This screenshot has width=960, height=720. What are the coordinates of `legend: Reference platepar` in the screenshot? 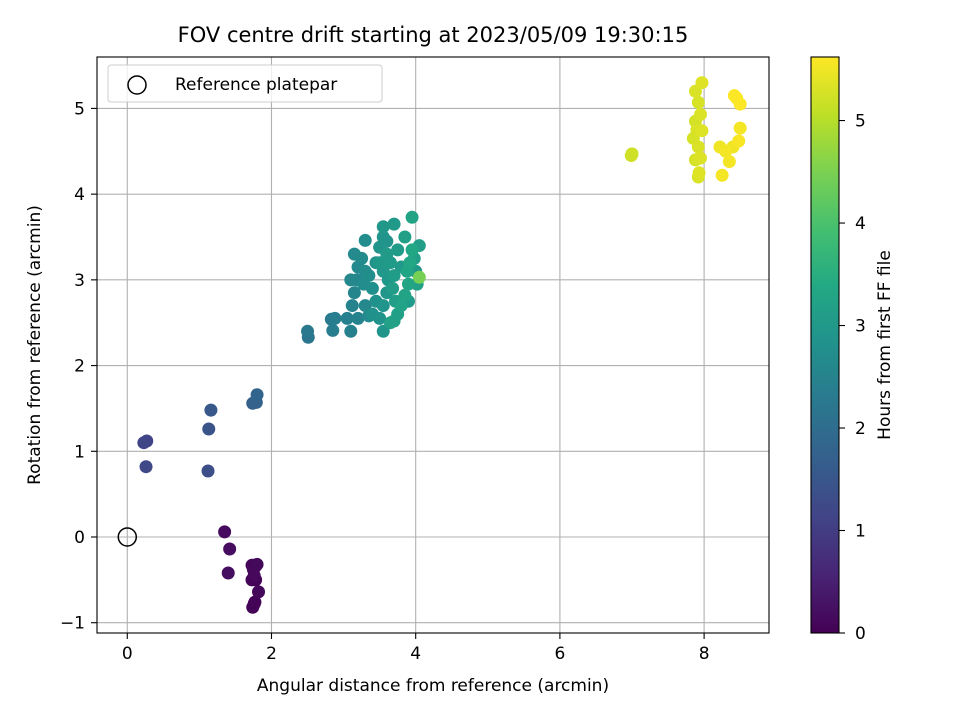 It's located at (245, 83).